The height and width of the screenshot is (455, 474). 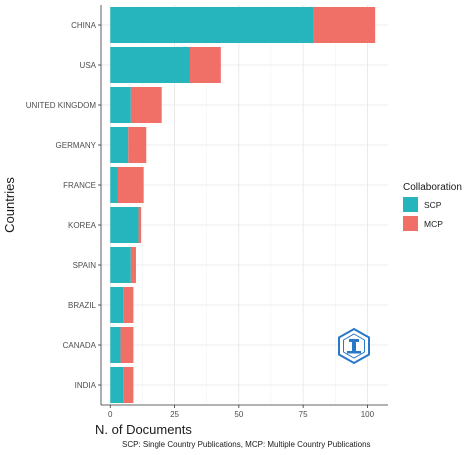 I want to click on bar-scp-brazil, so click(x=117, y=305).